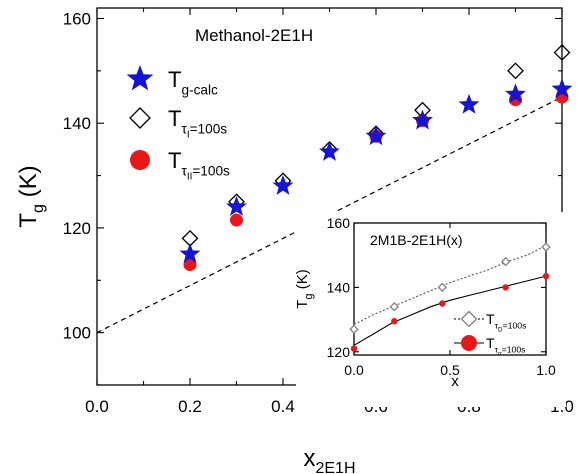 This screenshot has width=579, height=474. I want to click on inset-title: 2M1B-2E1H(x), so click(416, 240).